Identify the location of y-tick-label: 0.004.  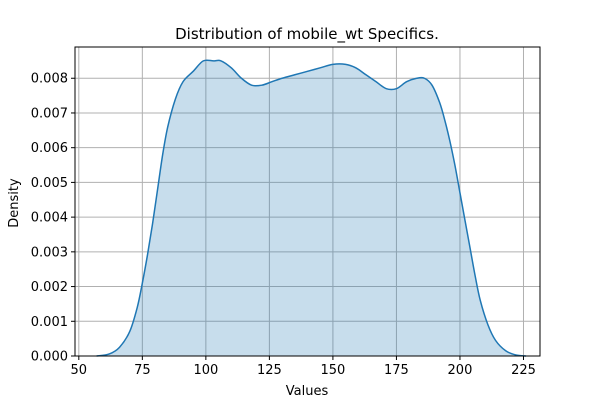
(49, 218).